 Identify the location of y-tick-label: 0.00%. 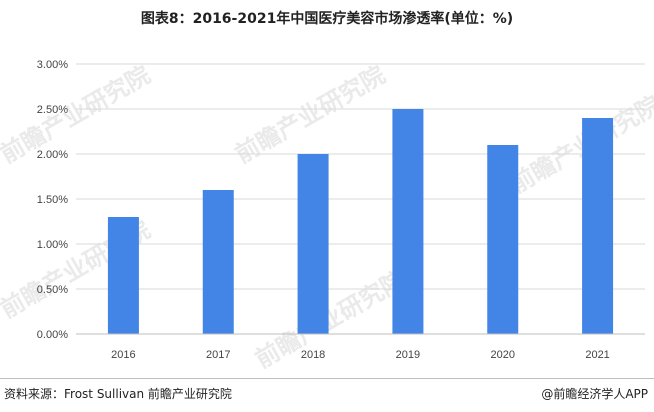
(52, 335).